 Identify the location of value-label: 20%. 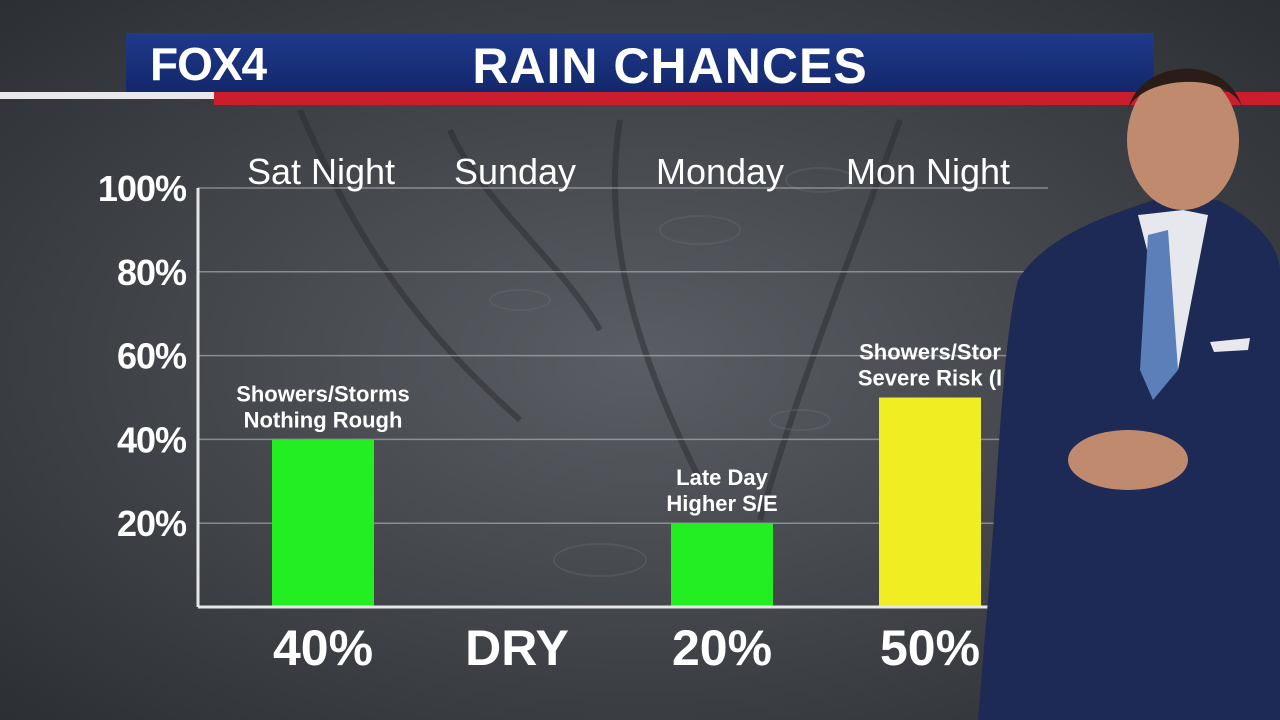
(722, 648).